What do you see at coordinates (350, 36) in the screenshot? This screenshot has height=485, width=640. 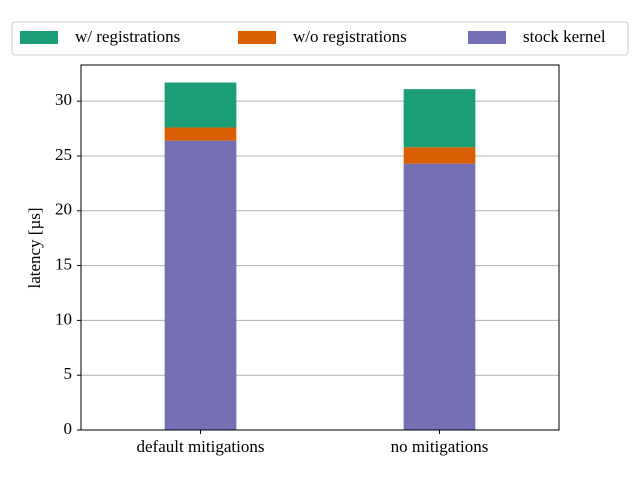 I see `legend-label: w/o registrations` at bounding box center [350, 36].